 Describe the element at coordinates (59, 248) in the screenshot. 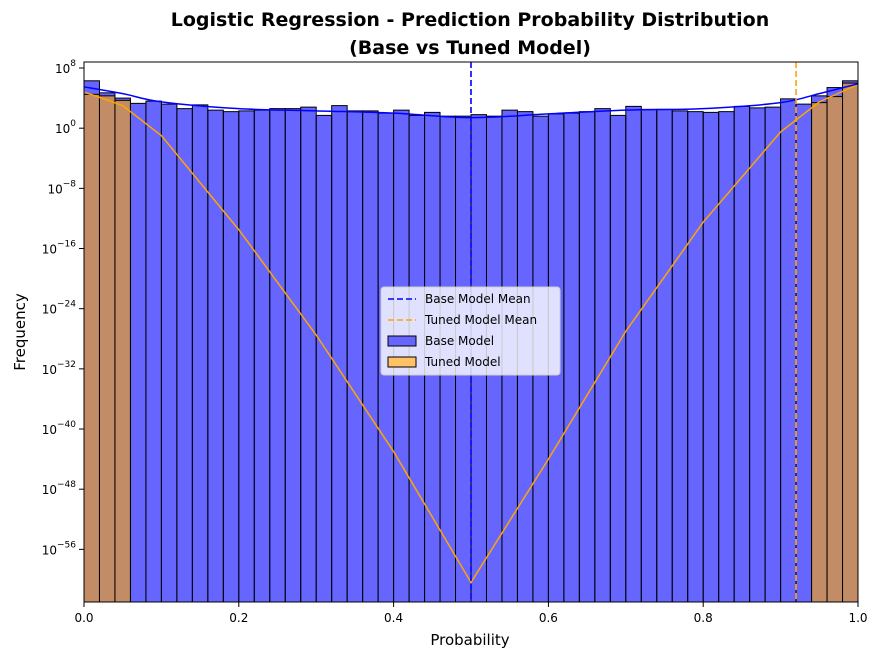

I see `y-tick-label: 10⁻¹⁶` at that location.